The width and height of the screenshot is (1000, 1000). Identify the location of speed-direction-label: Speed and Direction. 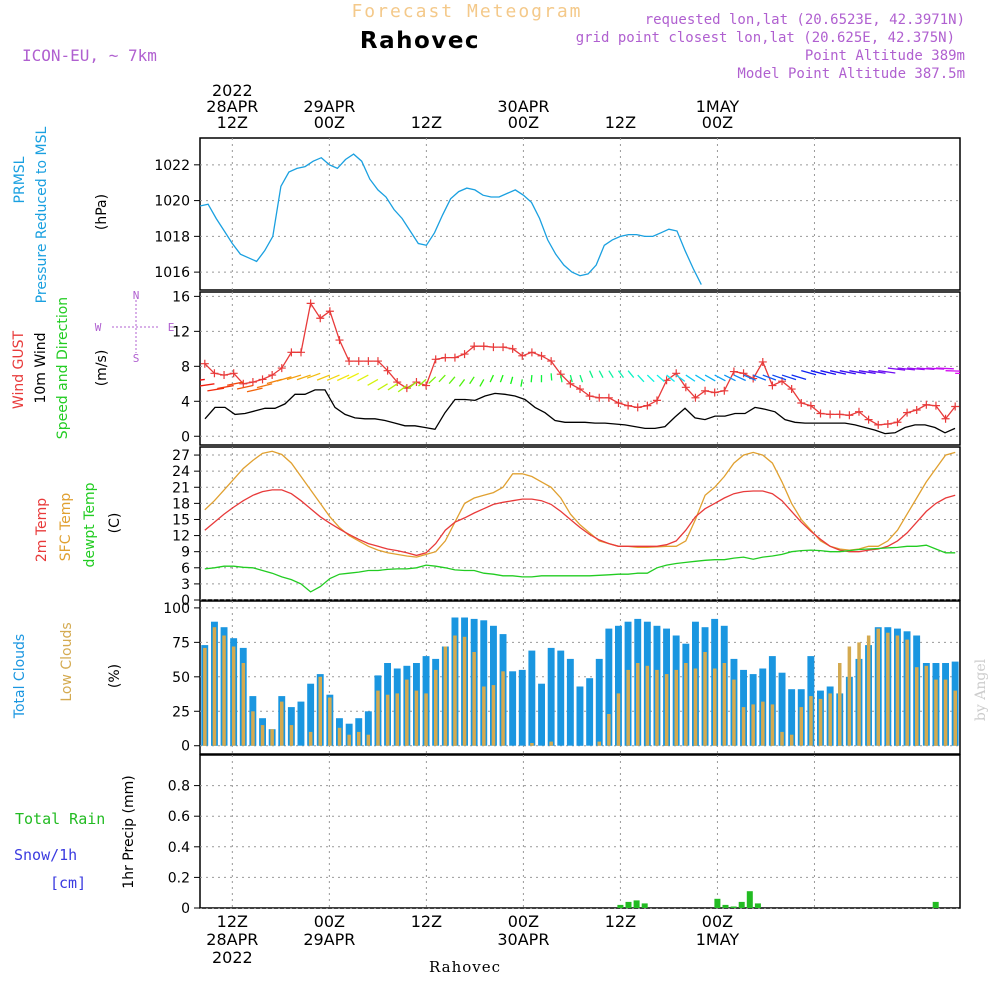
(63, 368).